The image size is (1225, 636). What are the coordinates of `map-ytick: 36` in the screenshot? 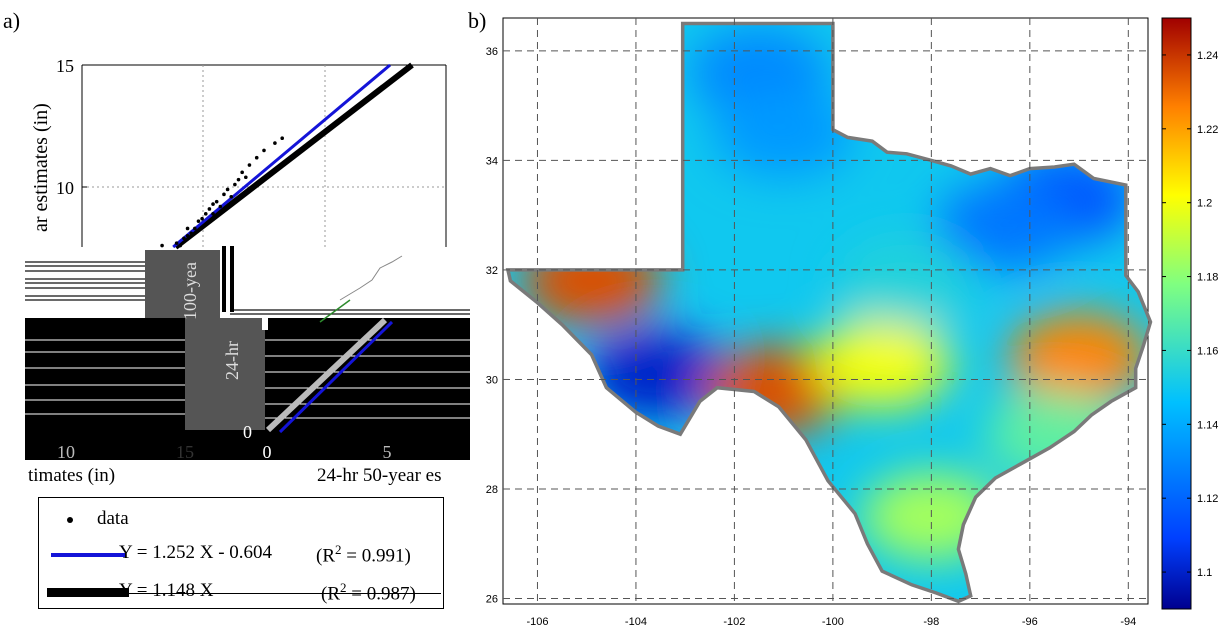 It's located at (492, 52).